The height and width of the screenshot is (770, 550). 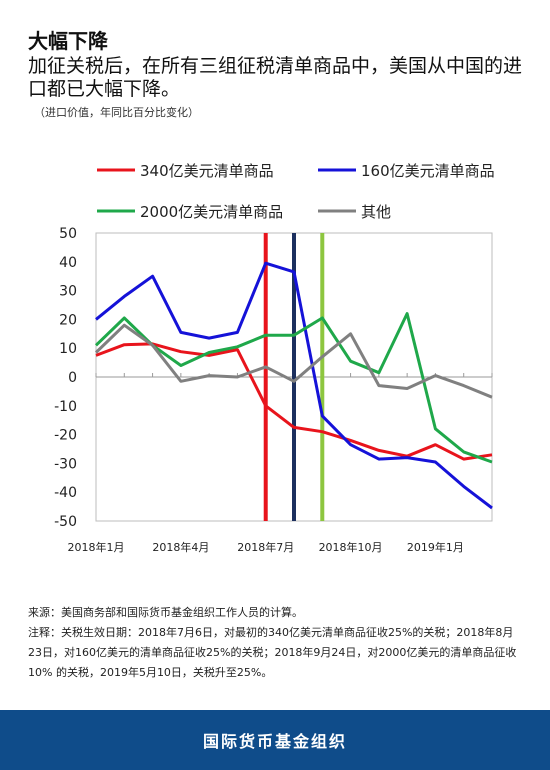 What do you see at coordinates (207, 171) in the screenshot?
I see `legend-label: 340亿美元清单商品` at bounding box center [207, 171].